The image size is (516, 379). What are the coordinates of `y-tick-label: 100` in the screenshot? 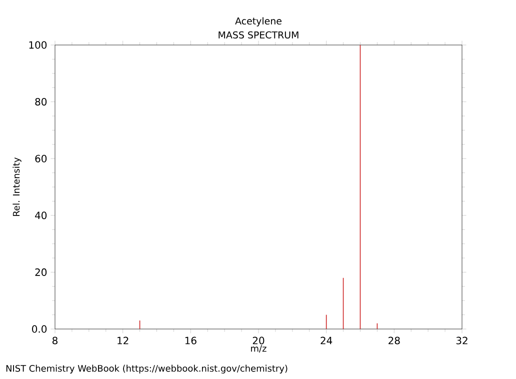 It's located at (38, 45).